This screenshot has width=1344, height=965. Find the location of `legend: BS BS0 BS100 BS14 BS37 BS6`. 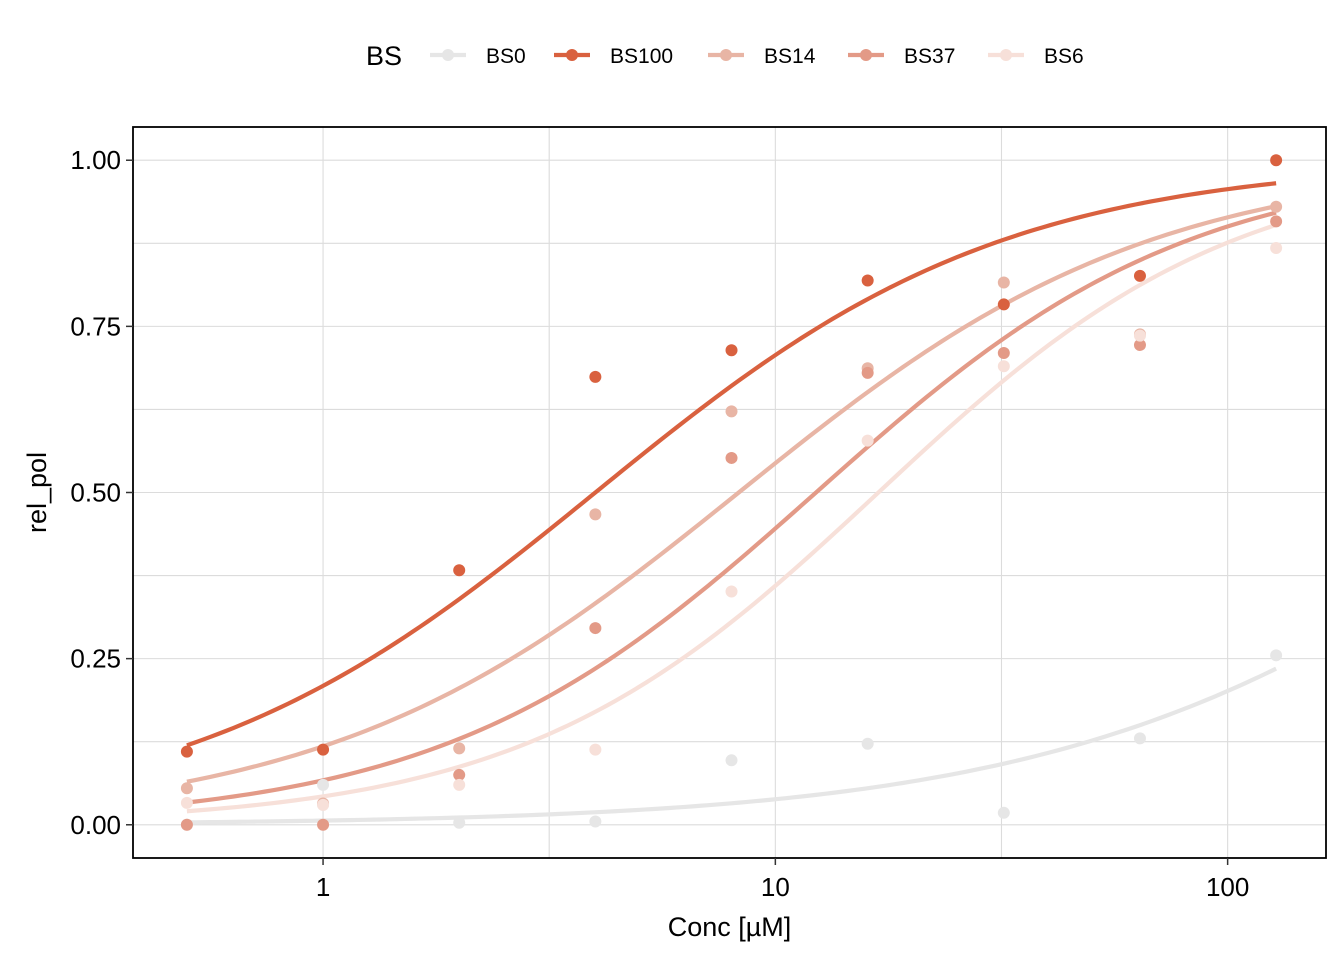

legend: BS BS0 BS100 BS14 BS37 BS6 is located at coordinates (725, 56).